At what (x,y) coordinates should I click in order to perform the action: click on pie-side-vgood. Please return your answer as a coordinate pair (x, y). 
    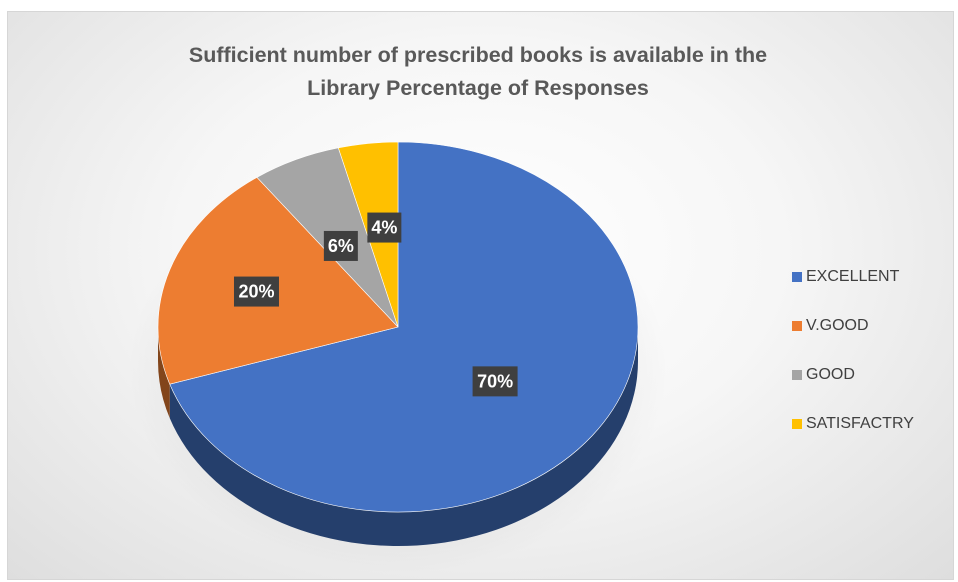
    Looking at the image, I should click on (164, 373).